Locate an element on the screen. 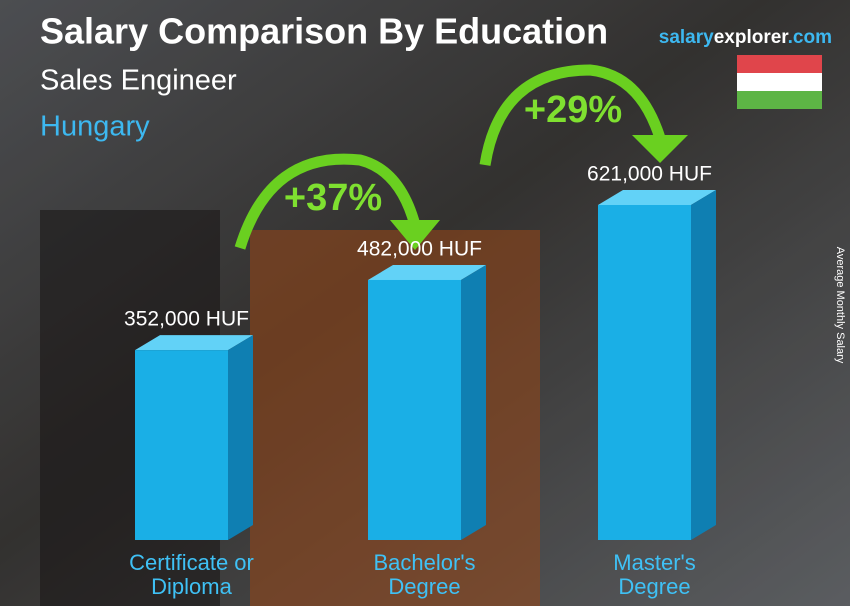  site-part: explorer is located at coordinates (752, 37).